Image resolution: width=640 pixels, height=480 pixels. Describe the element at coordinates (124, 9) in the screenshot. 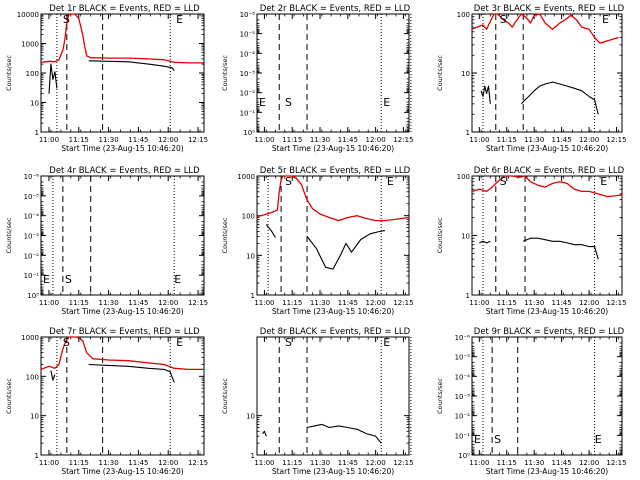

I see `panel-title: Det 1r BLACK = Events, RED = LLD` at that location.